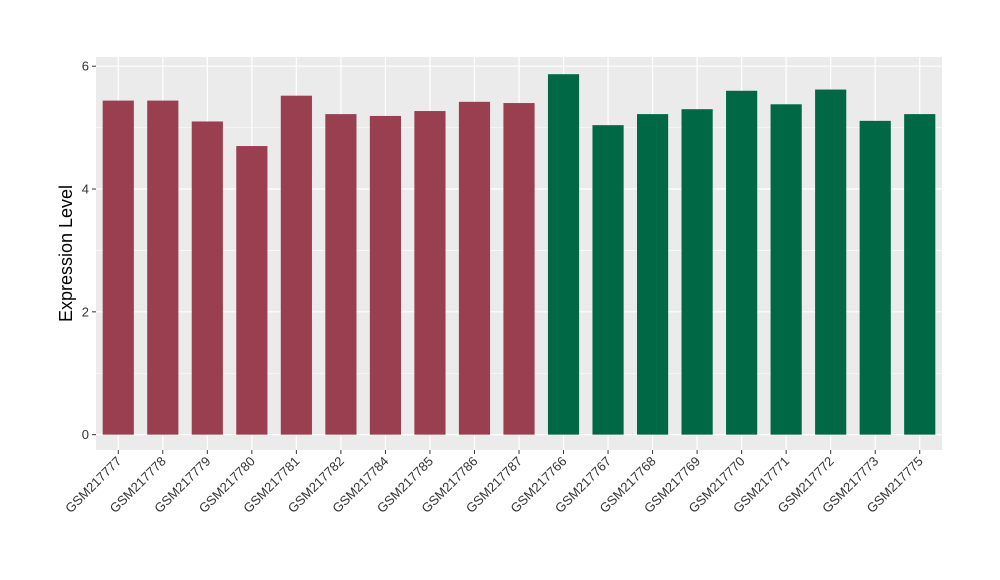 Image resolution: width=1000 pixels, height=580 pixels. What do you see at coordinates (66, 253) in the screenshot?
I see `y-axis-title: Expression Level` at bounding box center [66, 253].